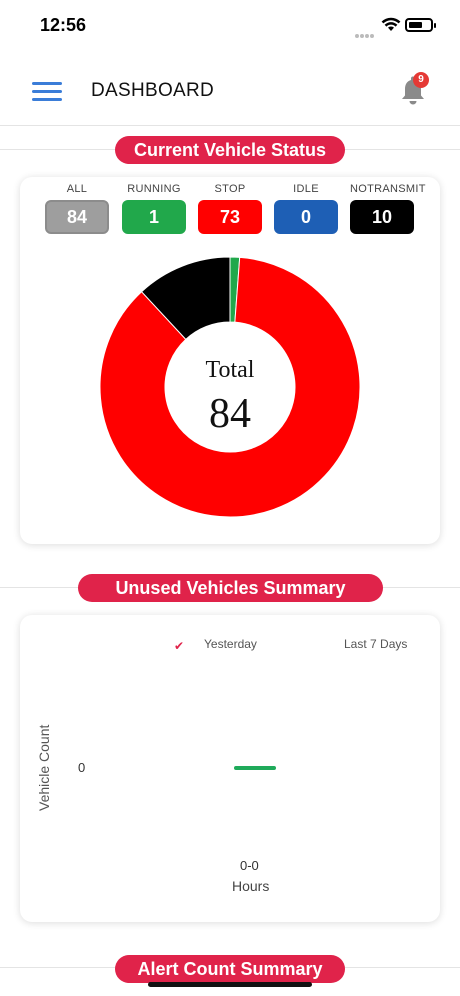 The image size is (460, 996). I want to click on donut-slice-notransmit, so click(185, 299).